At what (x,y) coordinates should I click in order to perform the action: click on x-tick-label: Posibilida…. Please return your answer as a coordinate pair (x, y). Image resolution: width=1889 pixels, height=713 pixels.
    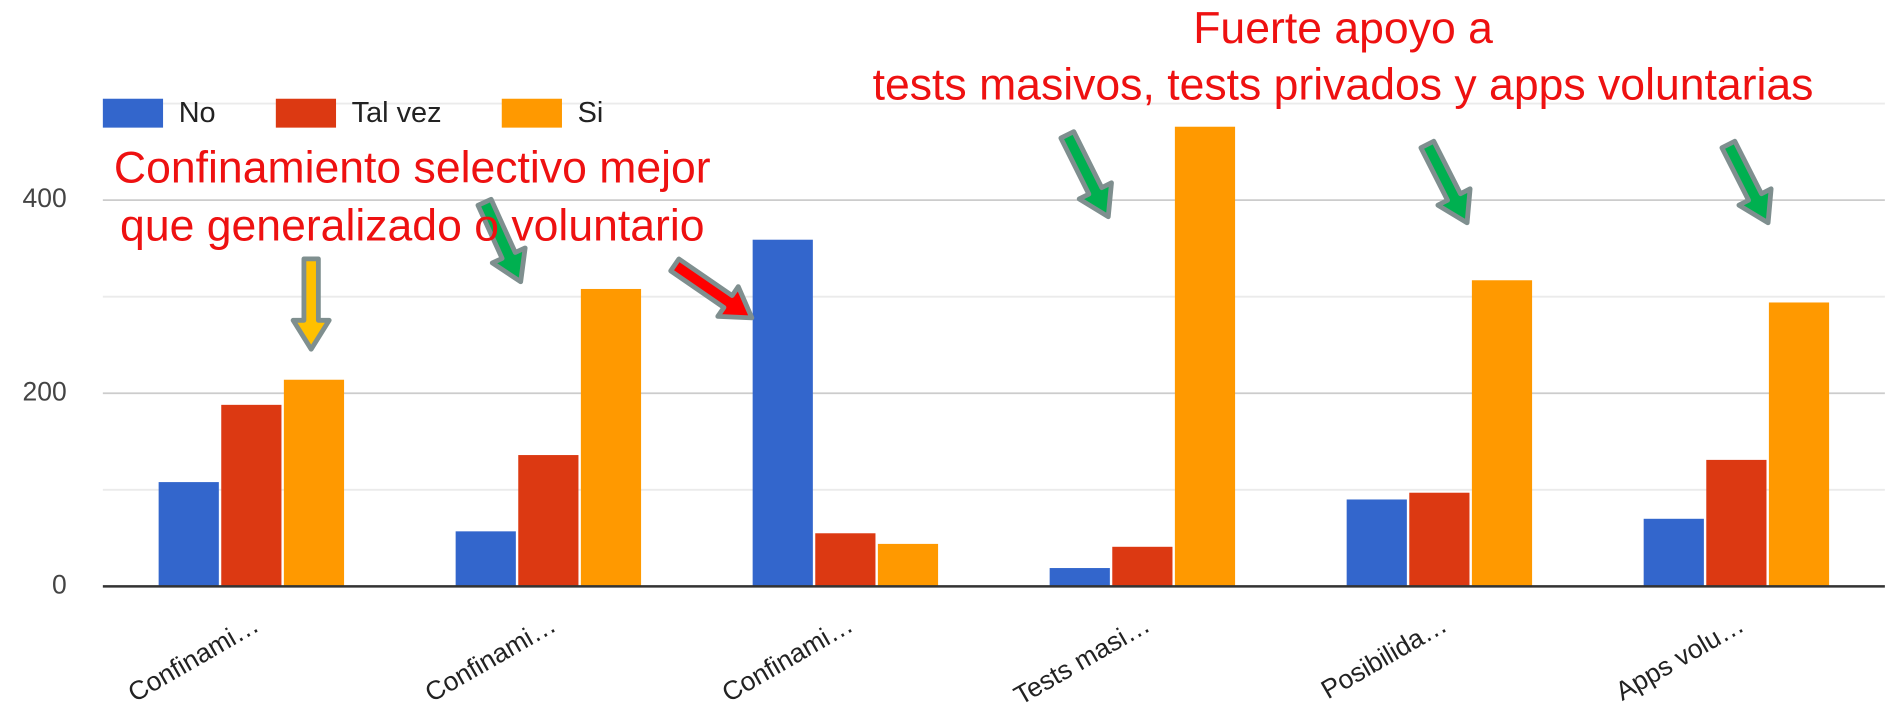
    Looking at the image, I should click on (1384, 657).